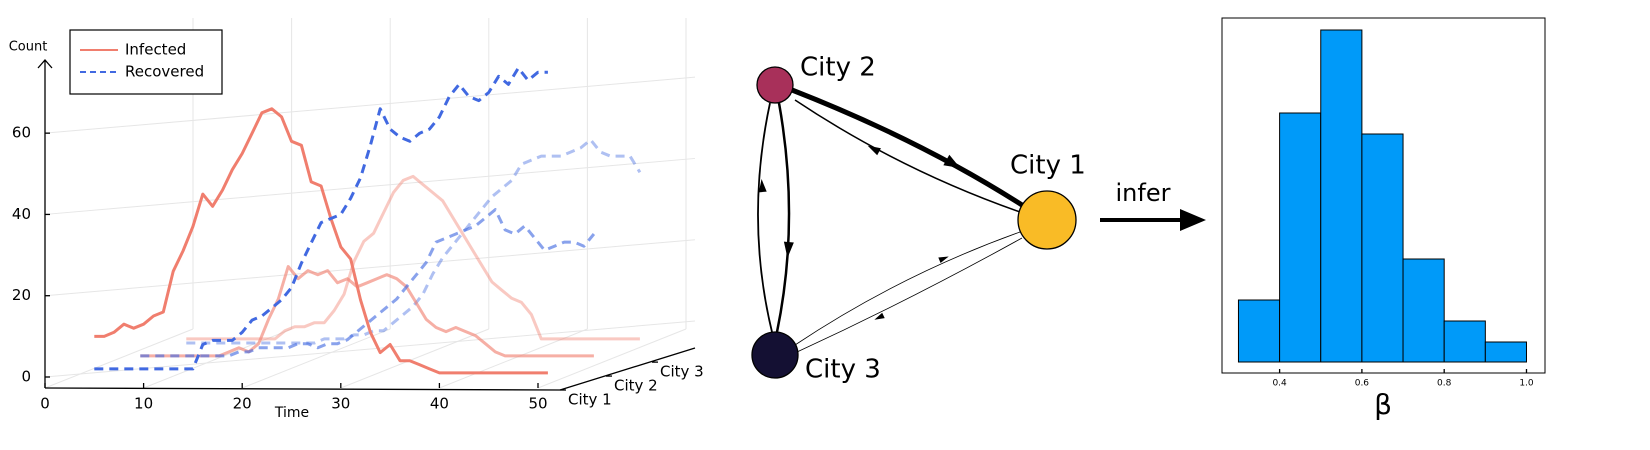  What do you see at coordinates (45, 404) in the screenshot?
I see `x-tick-label: 0` at bounding box center [45, 404].